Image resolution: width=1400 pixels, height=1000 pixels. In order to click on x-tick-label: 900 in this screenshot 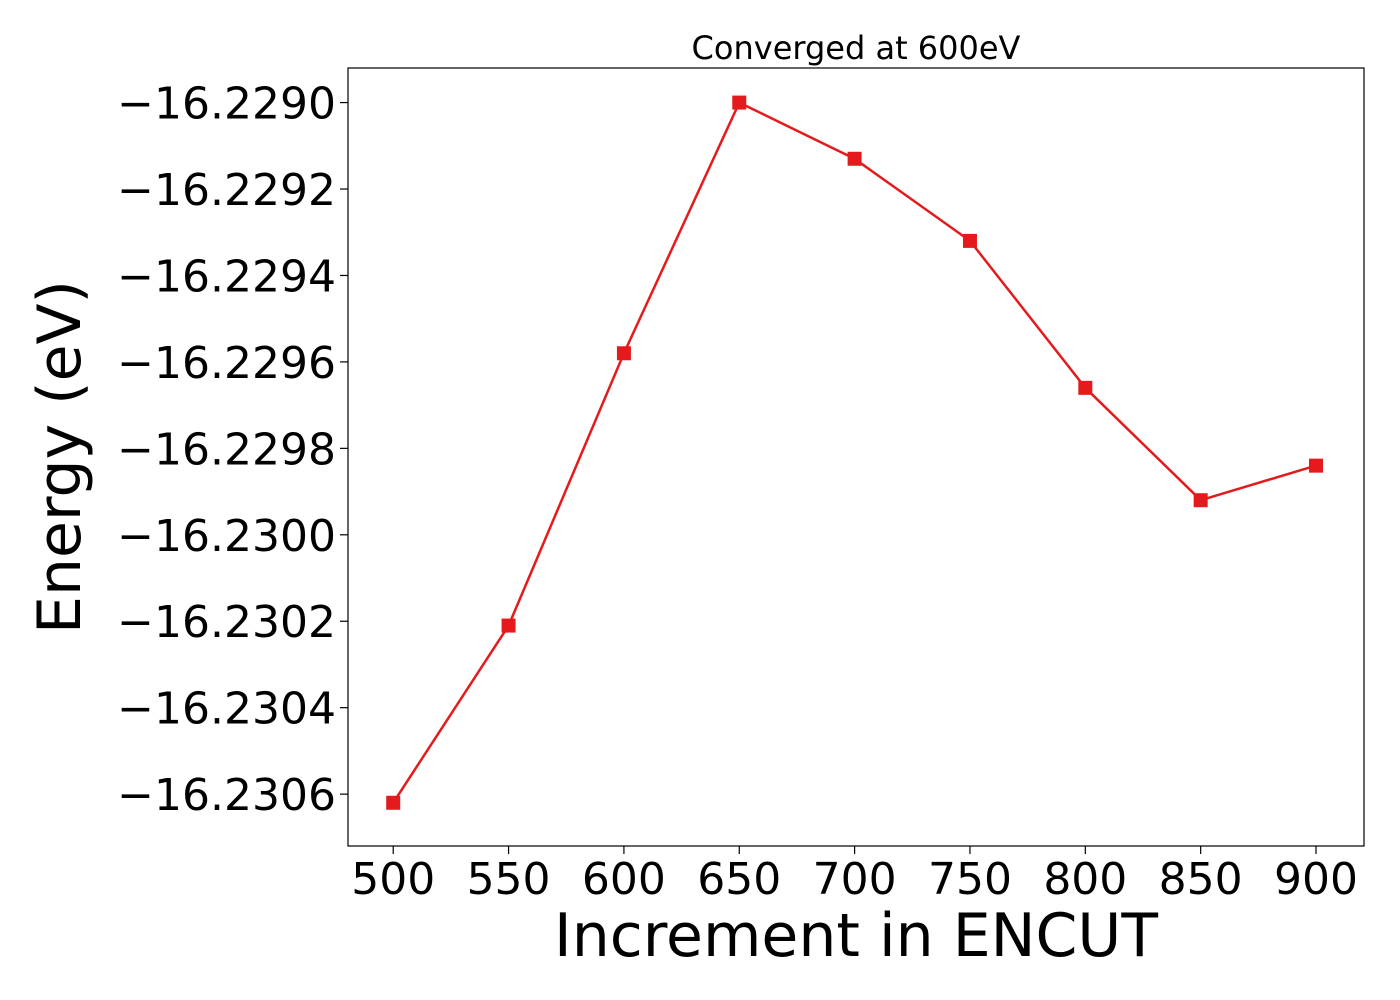, I will do `click(1316, 879)`.